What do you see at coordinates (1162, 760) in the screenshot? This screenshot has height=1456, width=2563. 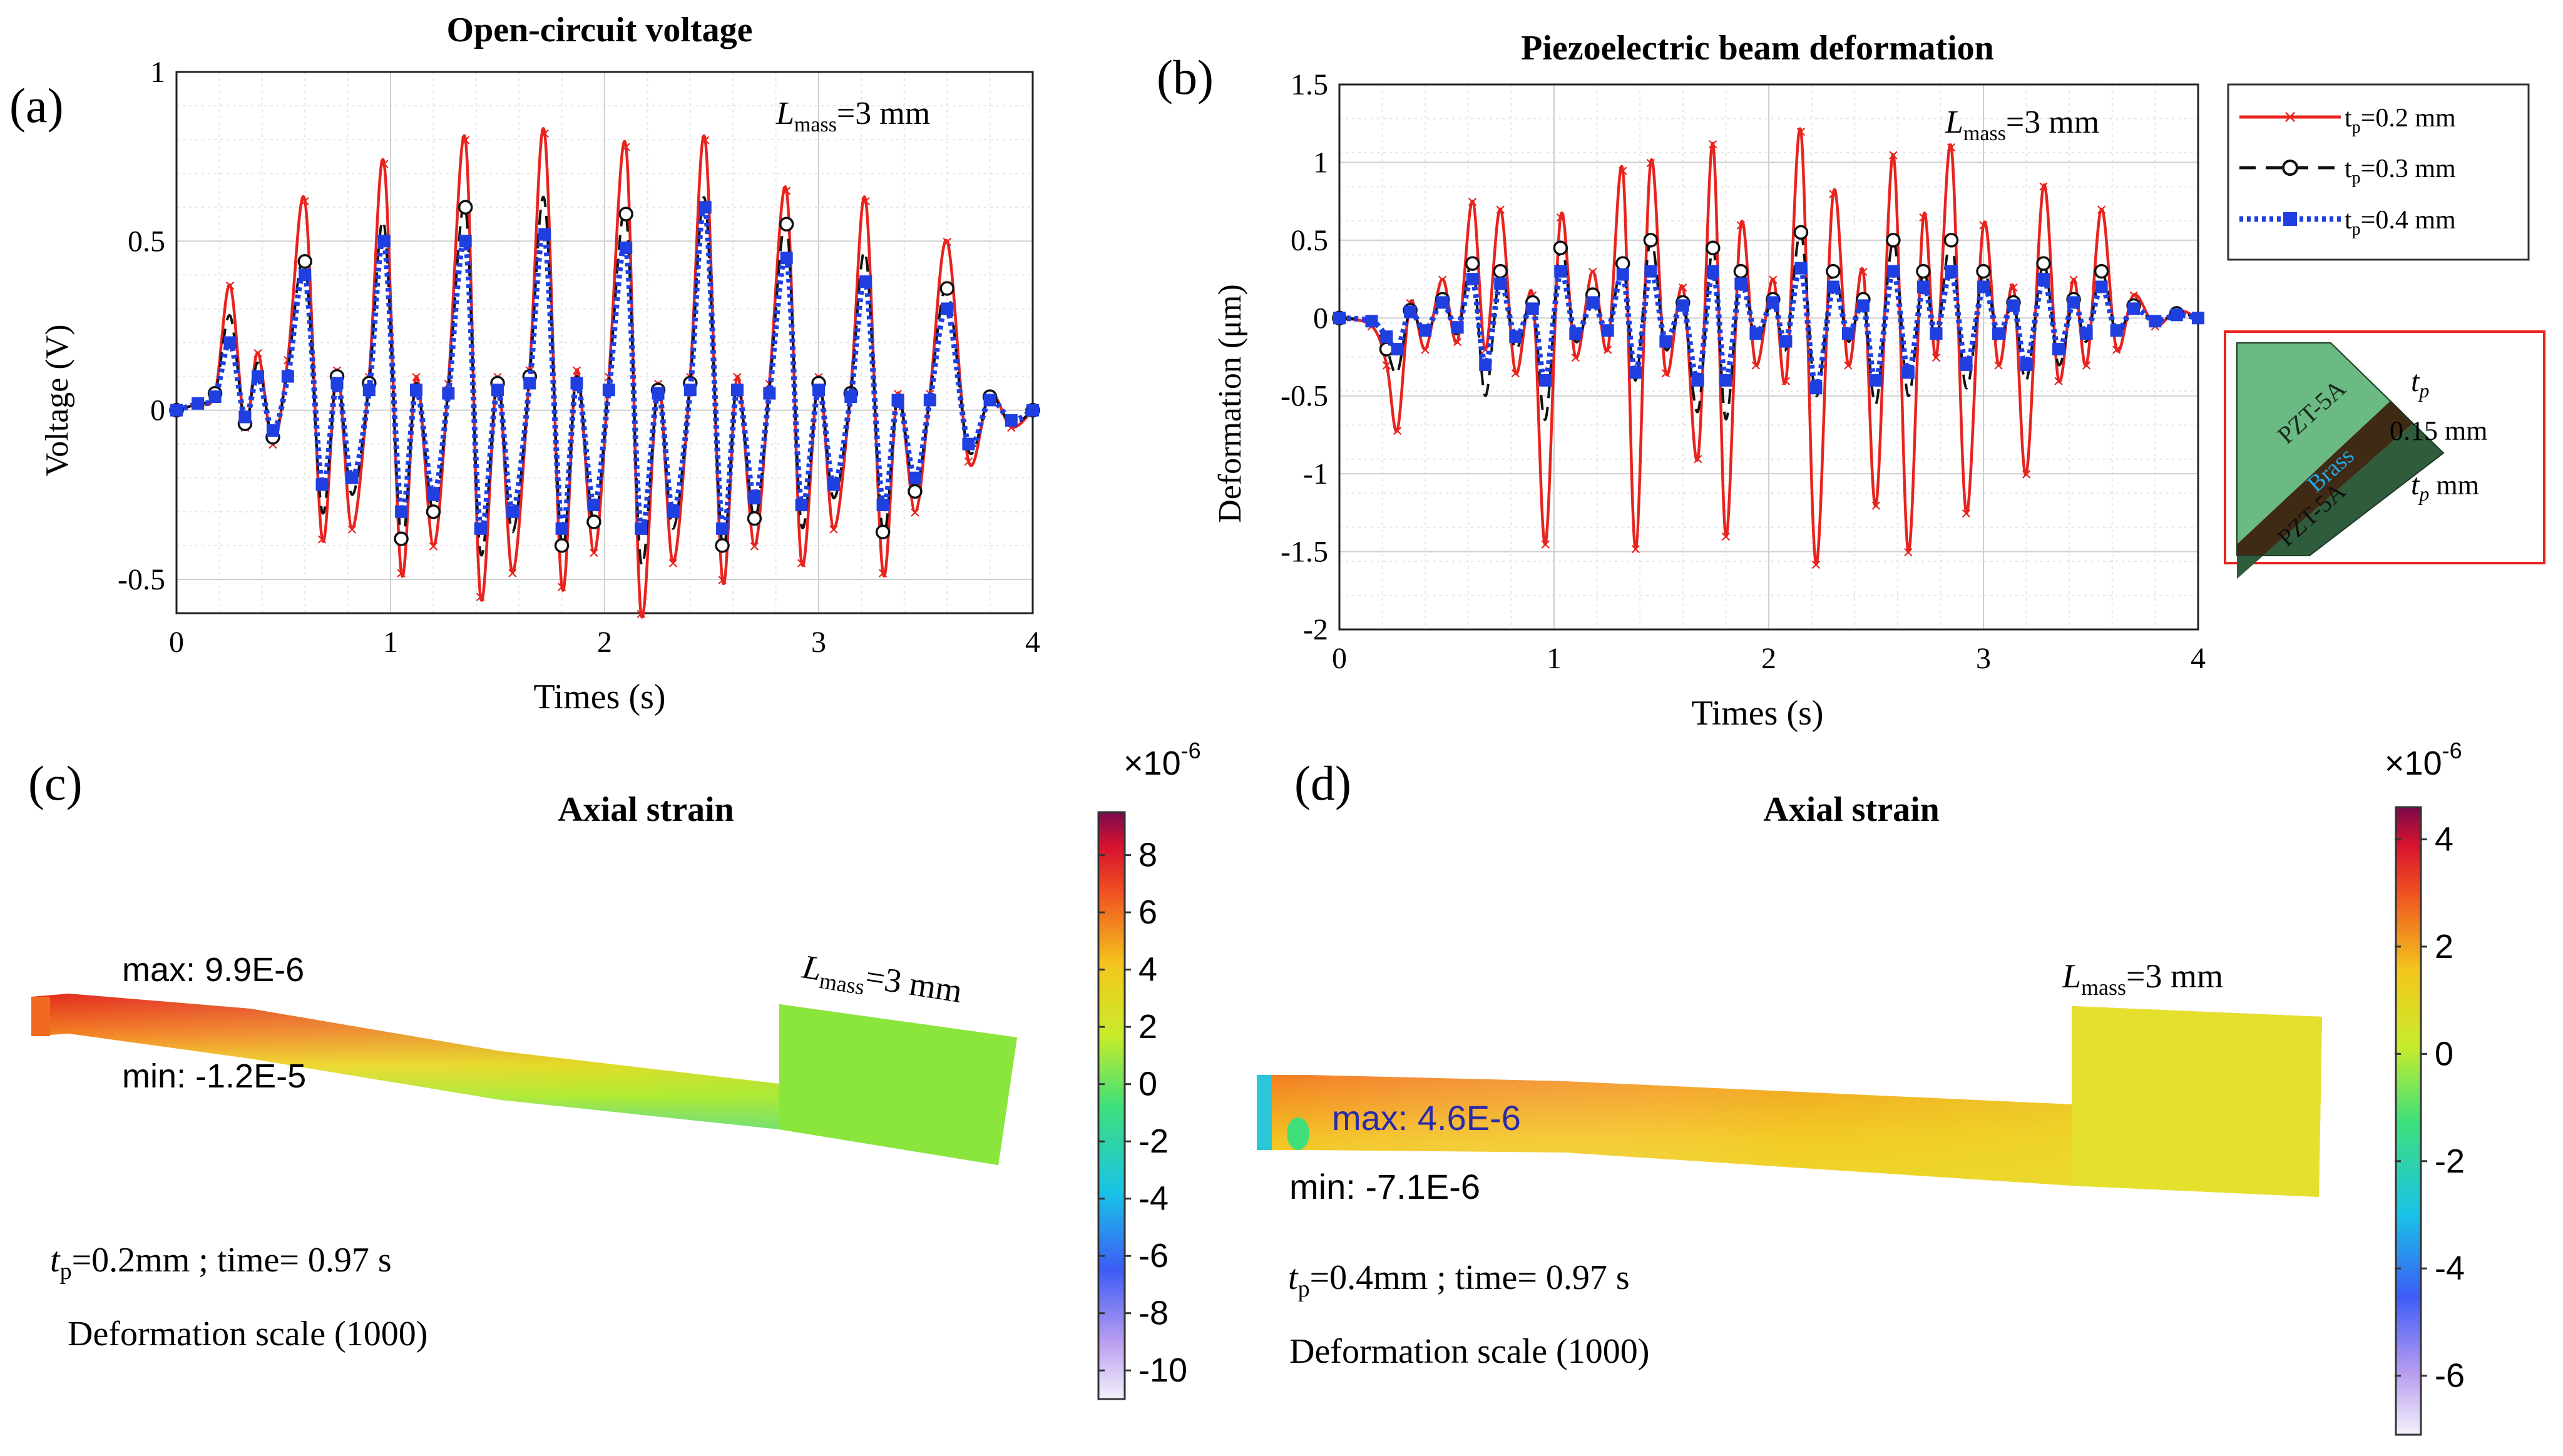 I see `colorbar-c-multiplier: ×10⁻⁶` at bounding box center [1162, 760].